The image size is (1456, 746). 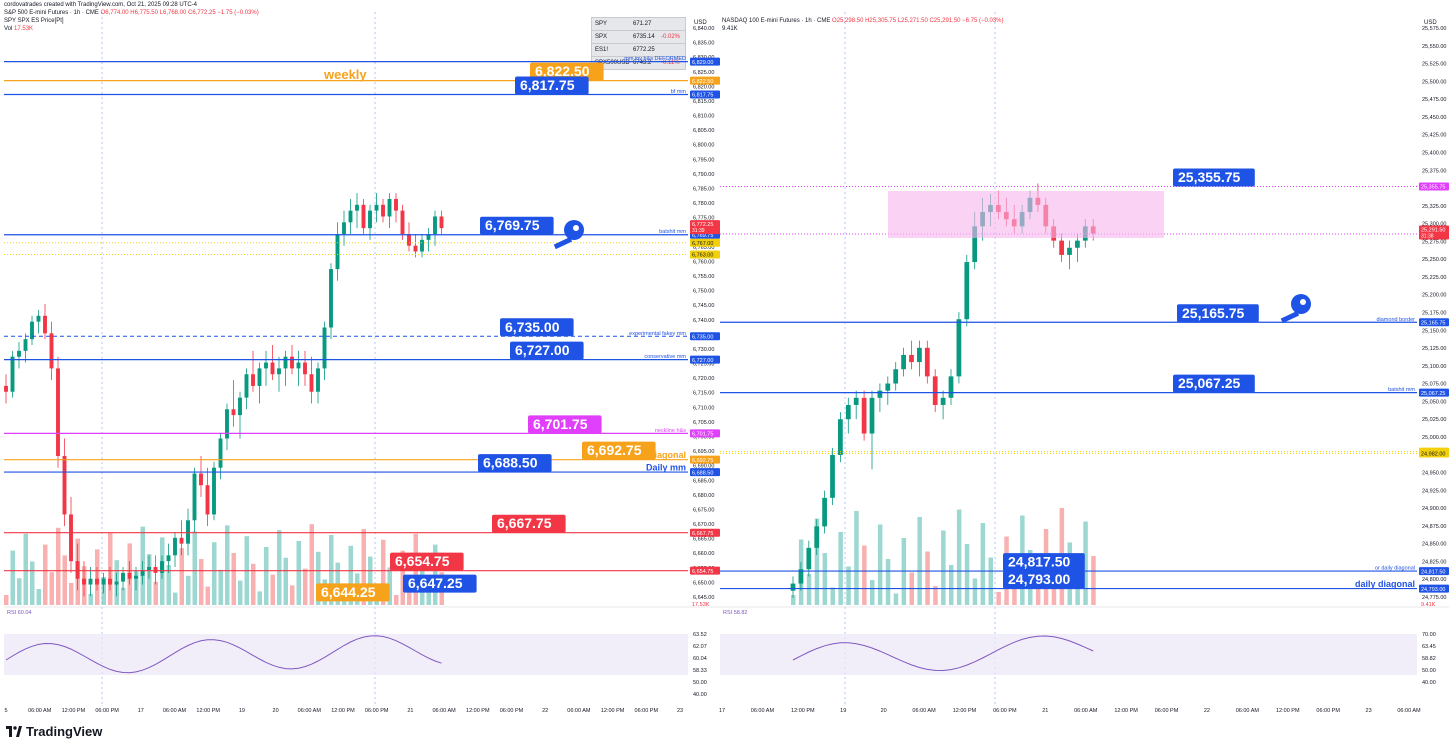 I want to click on price-tag: 6,829.00, so click(x=702, y=63).